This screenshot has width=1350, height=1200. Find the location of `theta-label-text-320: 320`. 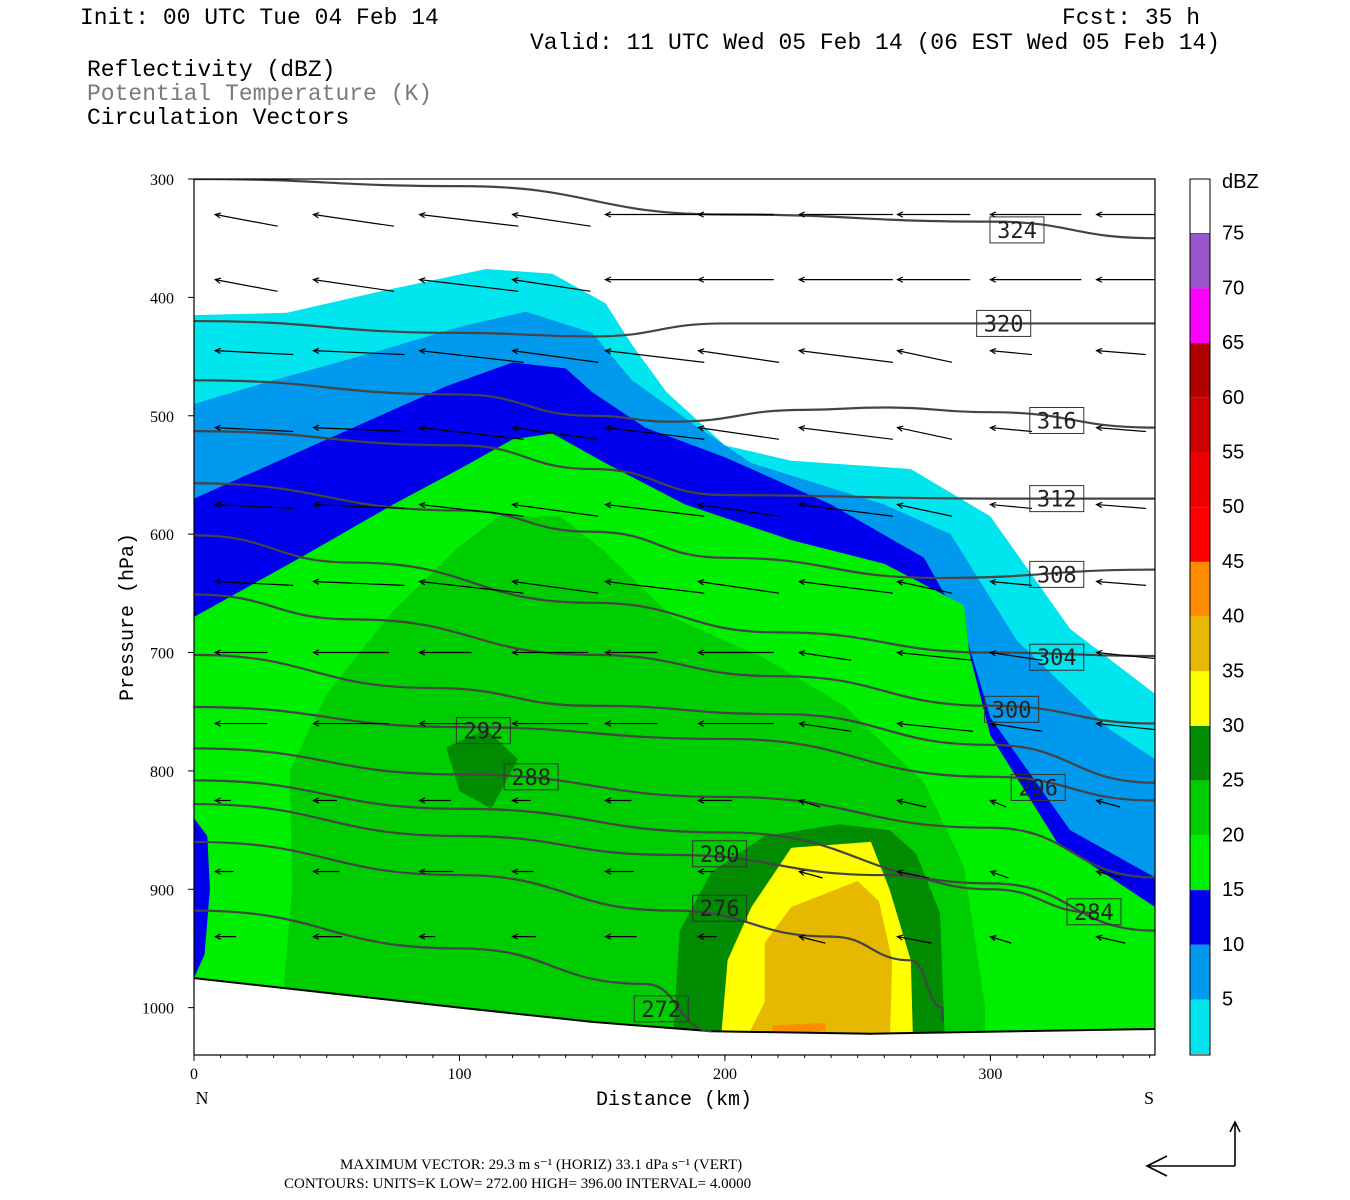

theta-label-text-320: 320 is located at coordinates (1004, 324).